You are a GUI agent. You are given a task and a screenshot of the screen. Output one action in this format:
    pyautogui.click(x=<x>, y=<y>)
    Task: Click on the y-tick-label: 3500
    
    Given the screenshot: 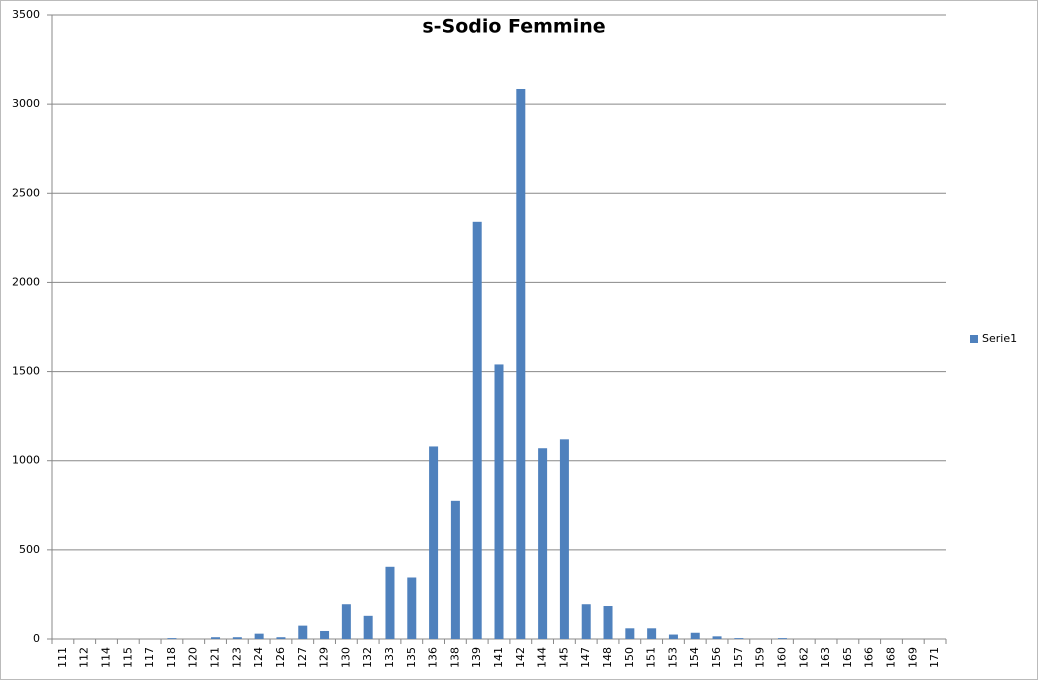 What is the action you would take?
    pyautogui.click(x=26, y=14)
    